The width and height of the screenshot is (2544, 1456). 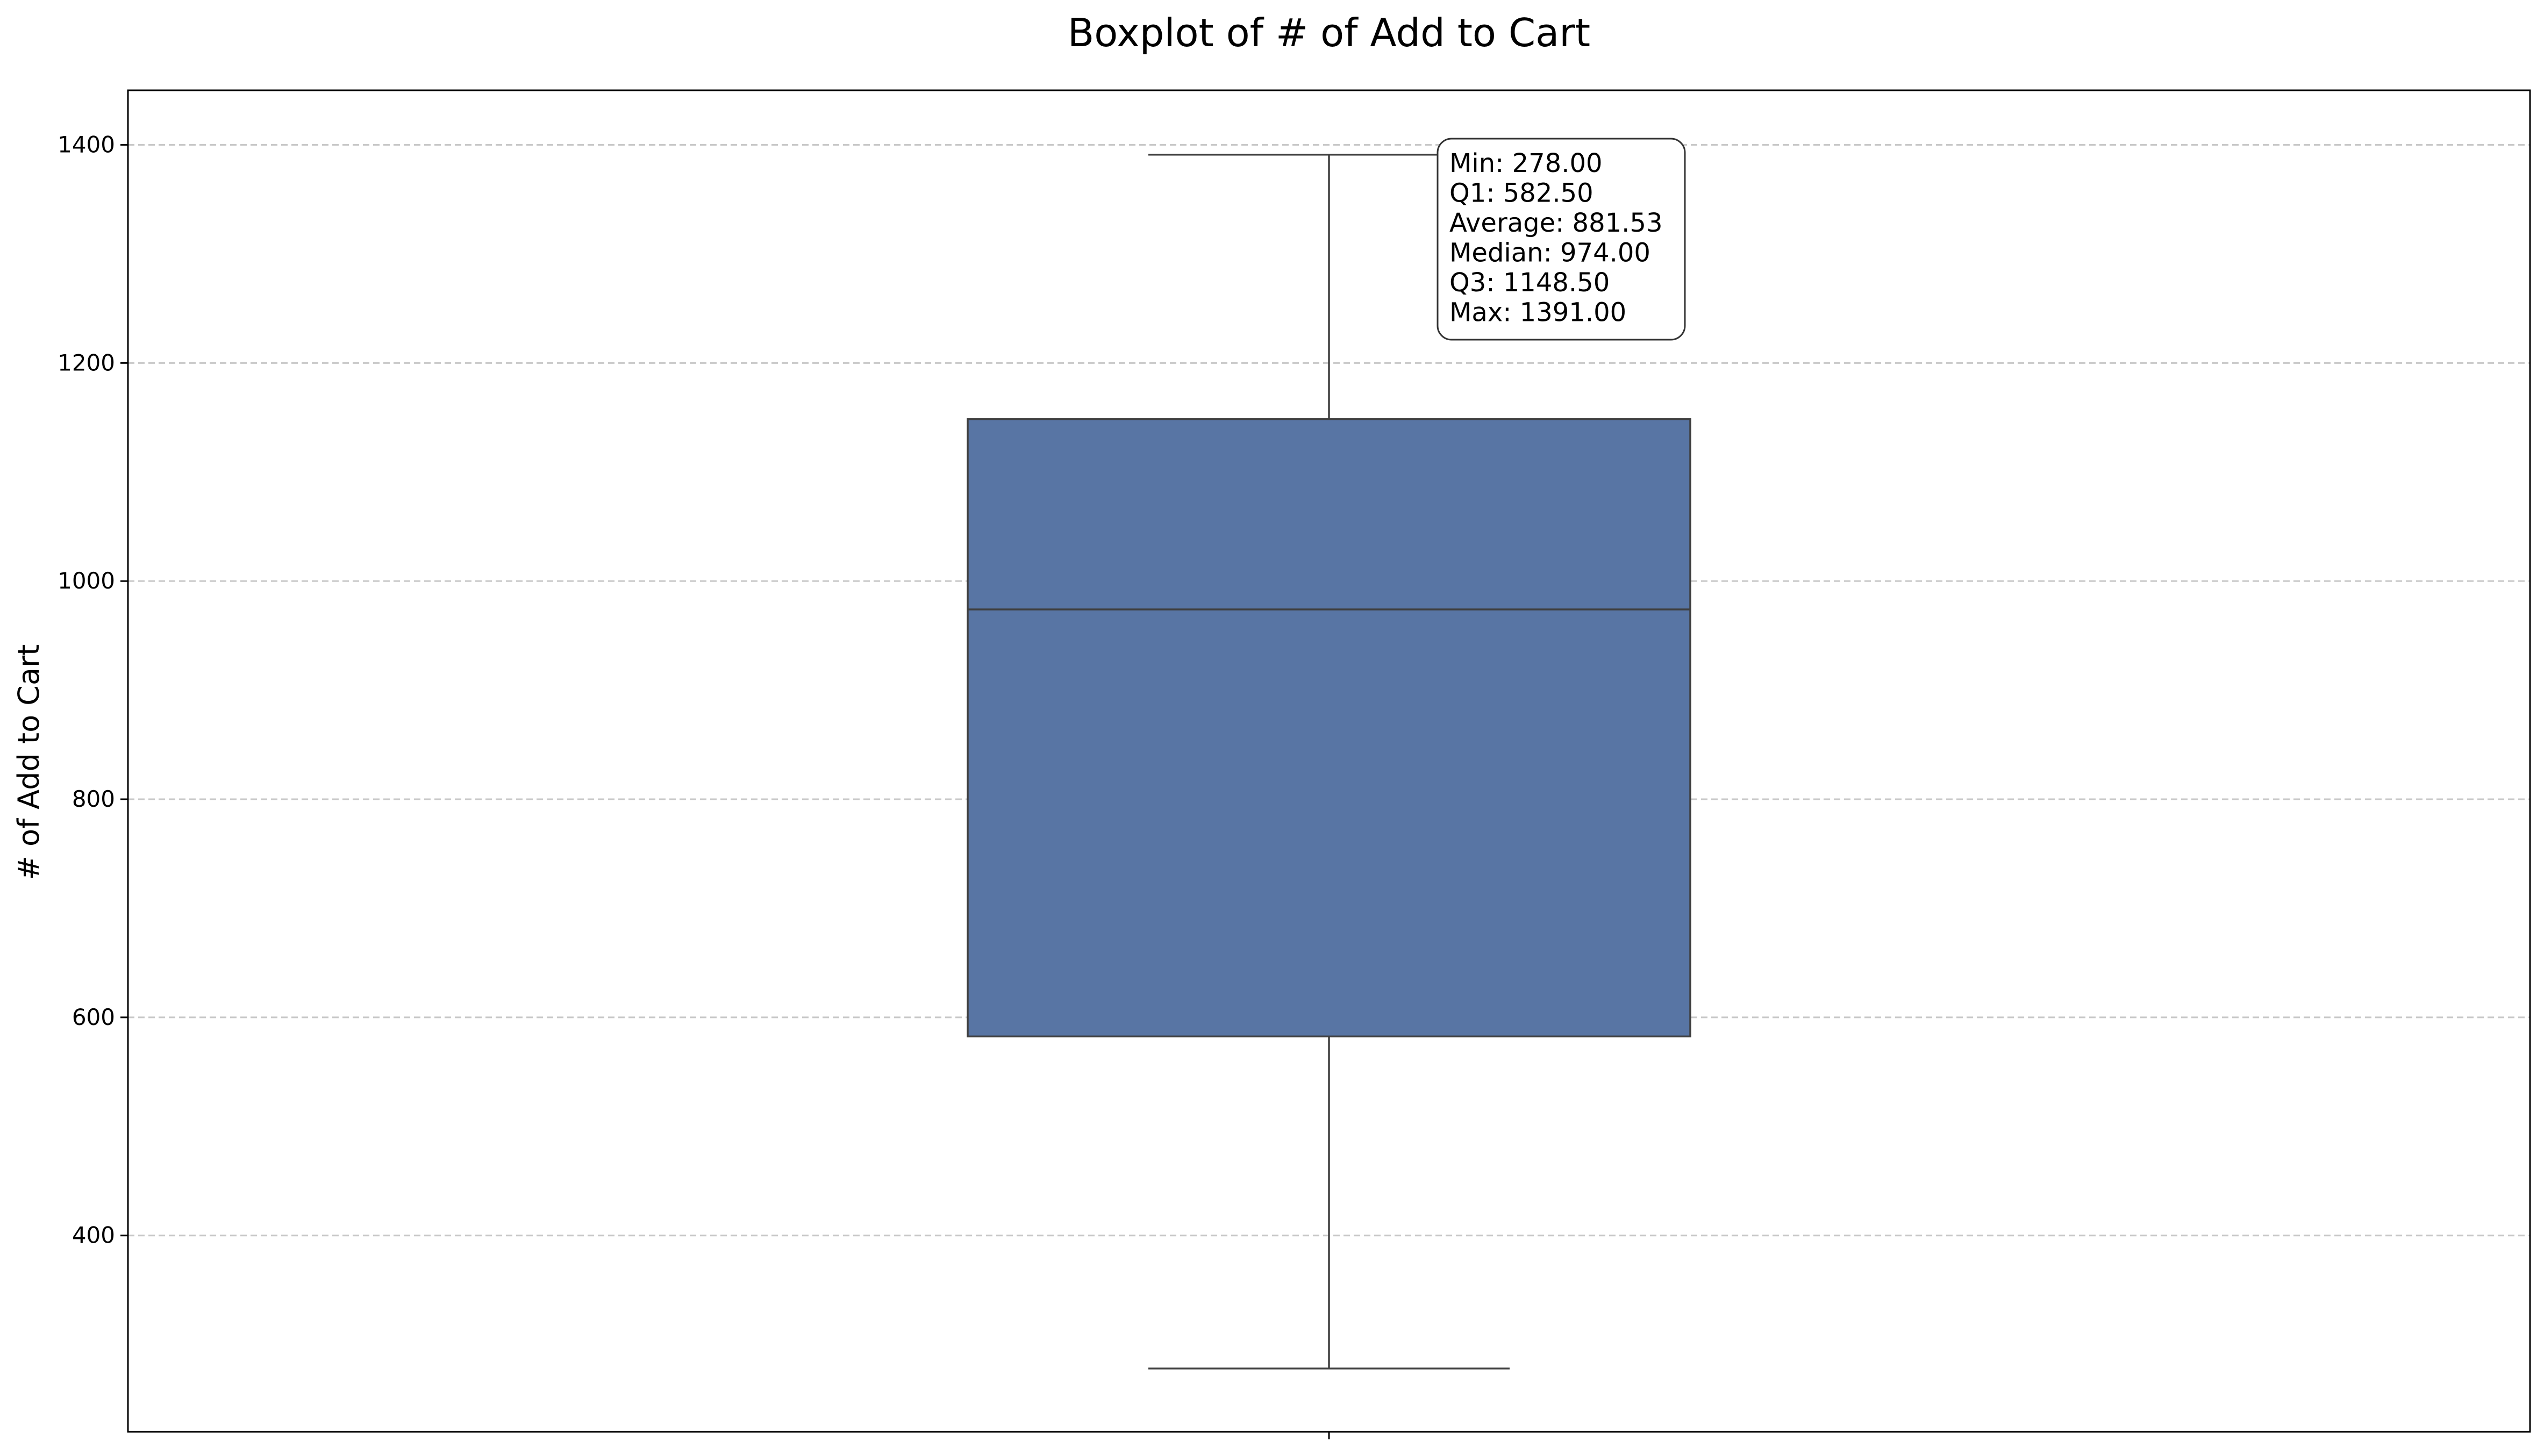 I want to click on y-axis-label: # of Add to Cart, so click(x=29, y=762).